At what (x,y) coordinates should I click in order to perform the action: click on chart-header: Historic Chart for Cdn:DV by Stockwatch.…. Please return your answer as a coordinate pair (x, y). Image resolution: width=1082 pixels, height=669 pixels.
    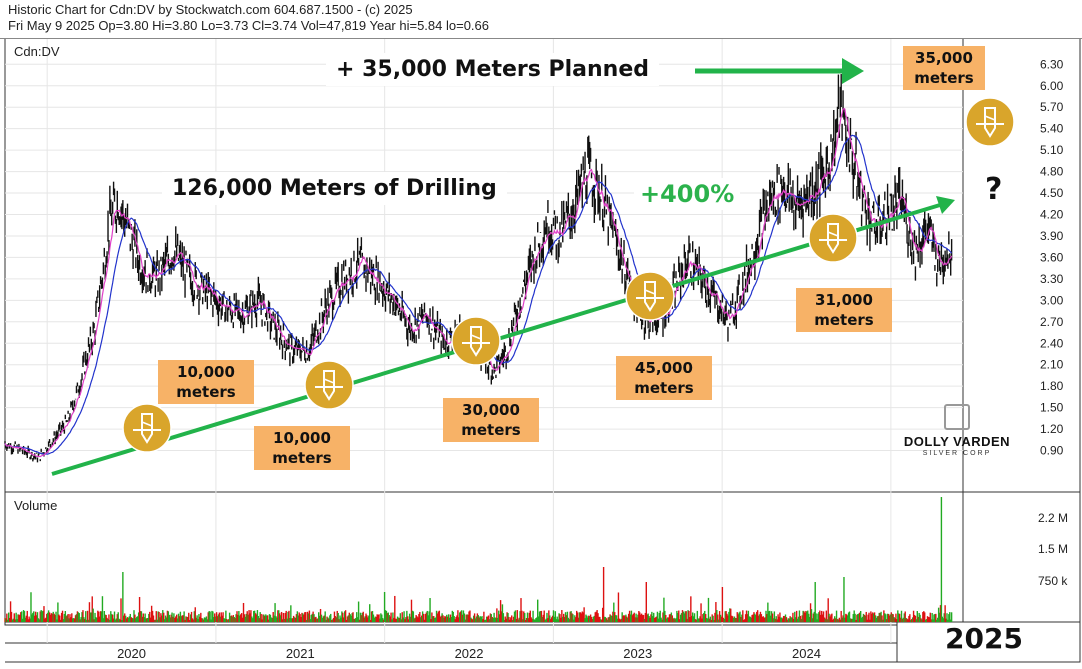
    Looking at the image, I should click on (541, 19).